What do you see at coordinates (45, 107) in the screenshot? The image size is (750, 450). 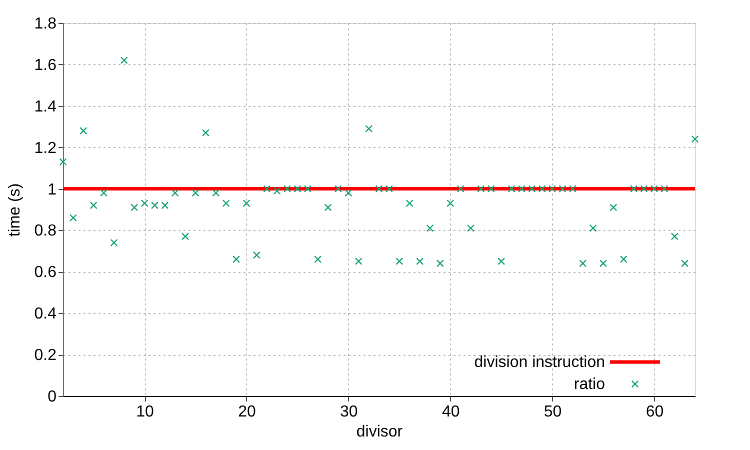 I see `y-tick-label: 1.4` at bounding box center [45, 107].